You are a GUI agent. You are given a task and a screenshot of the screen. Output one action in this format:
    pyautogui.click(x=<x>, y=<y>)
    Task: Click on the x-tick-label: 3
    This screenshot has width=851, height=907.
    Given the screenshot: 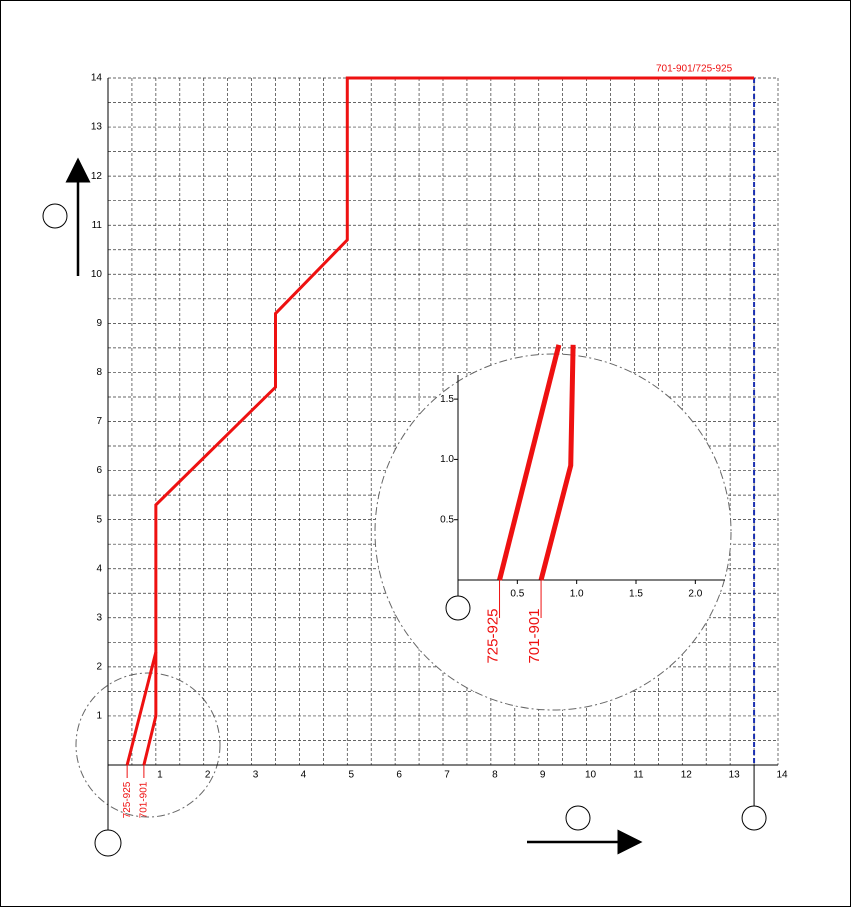 What is the action you would take?
    pyautogui.click(x=256, y=775)
    